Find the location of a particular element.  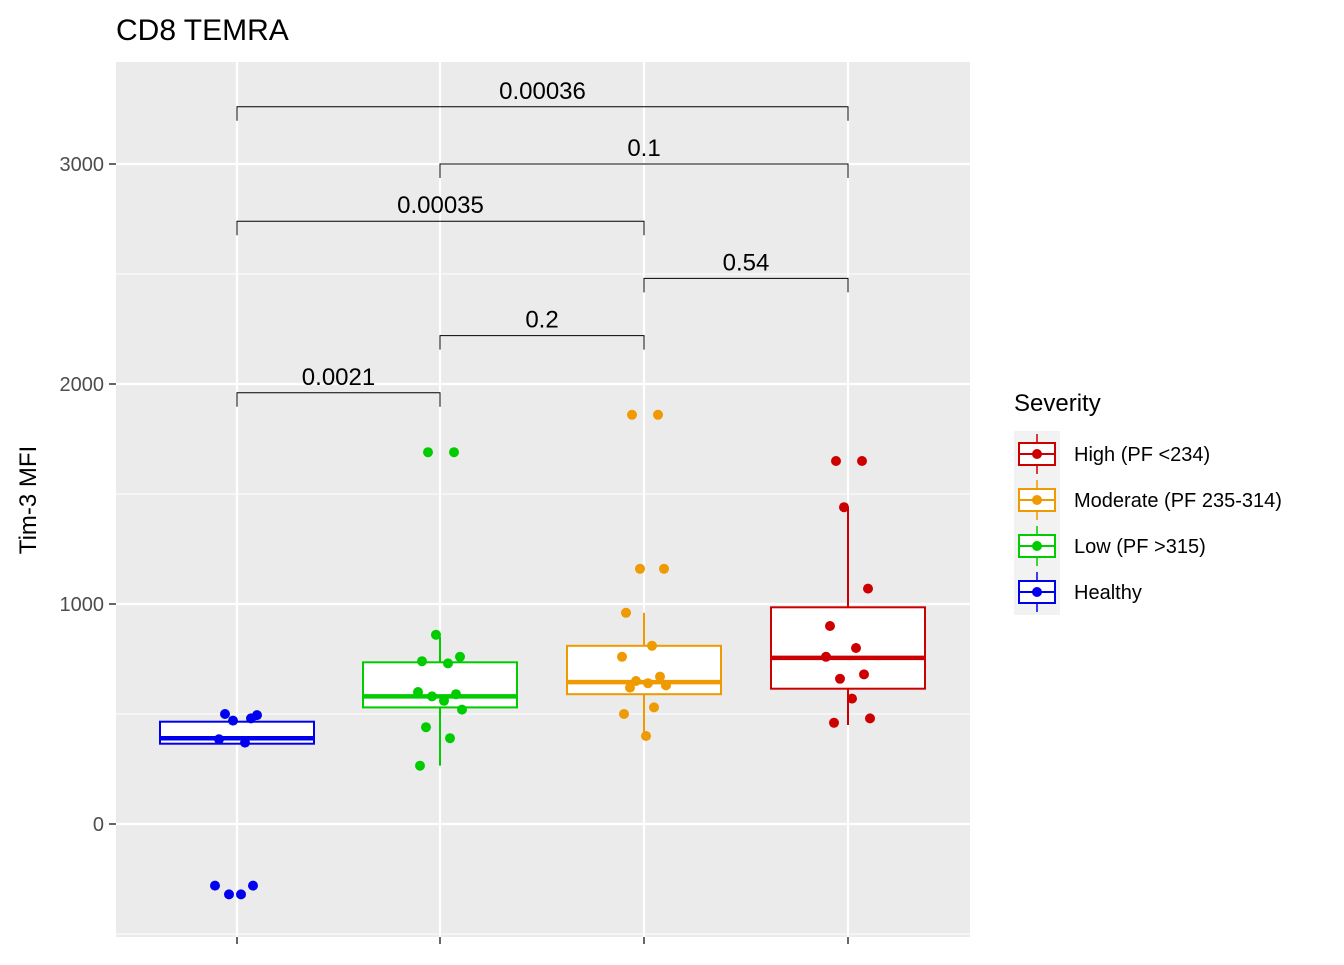

comparison-bracket: 0.54 is located at coordinates (746, 271).